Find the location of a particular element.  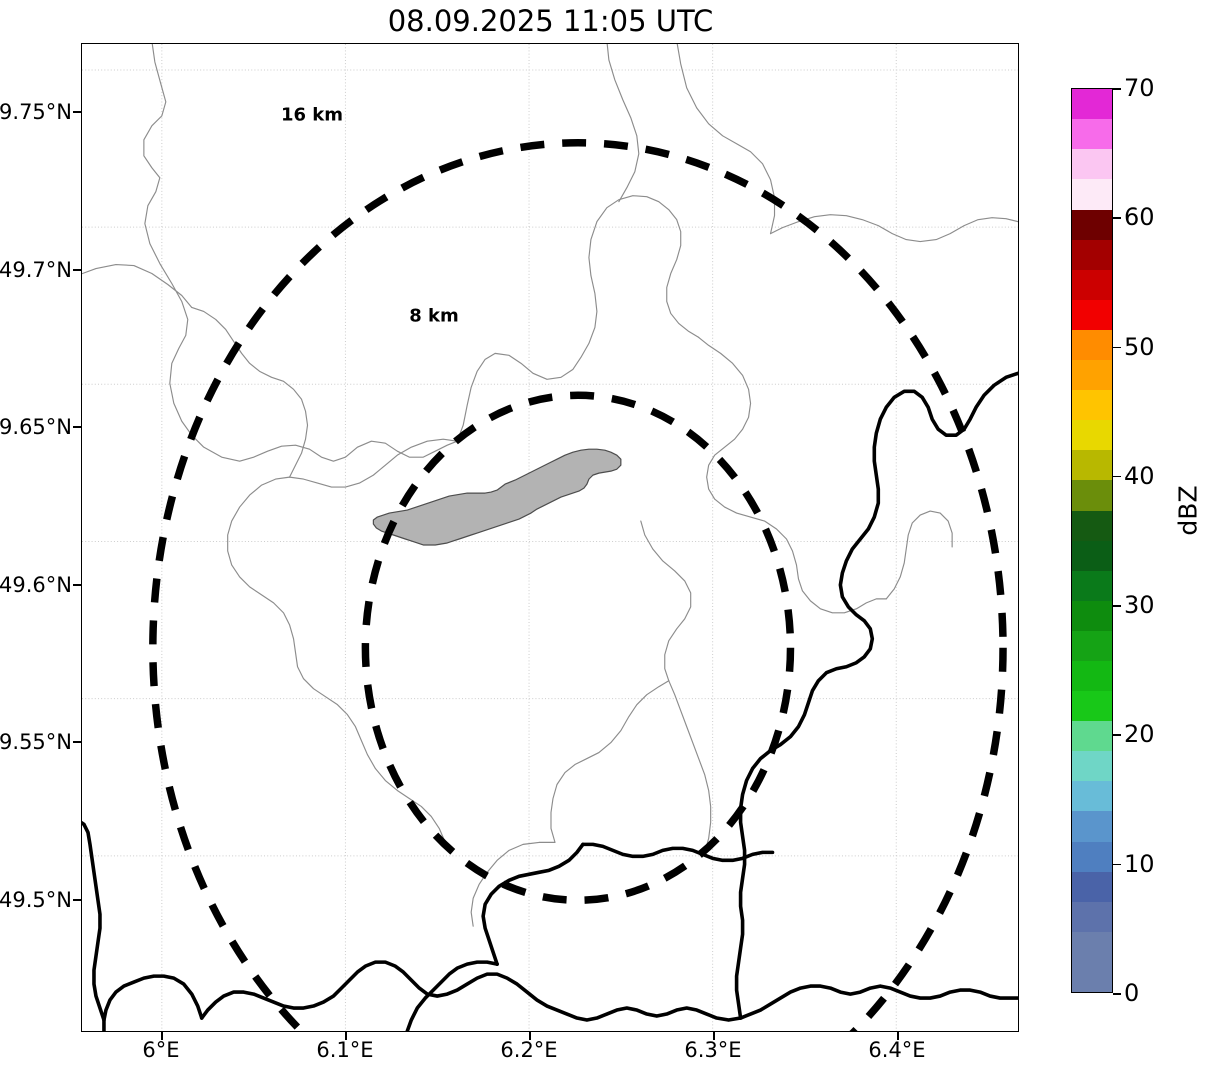

x-tick-label-4: 6.4°E is located at coordinates (897, 1050).